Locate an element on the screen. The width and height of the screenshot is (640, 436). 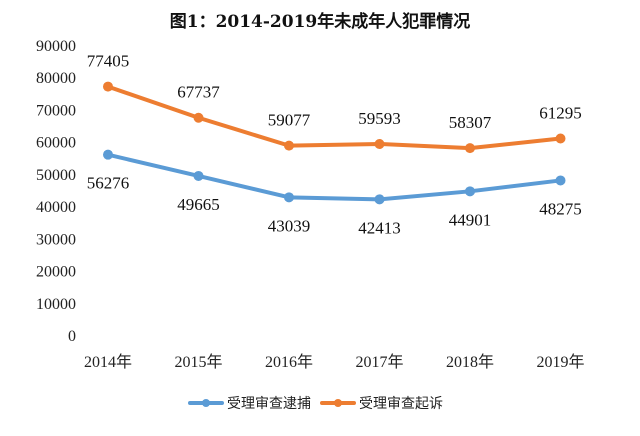
legend: 受理审查逮捕 受理审查起诉 is located at coordinates (315, 404).